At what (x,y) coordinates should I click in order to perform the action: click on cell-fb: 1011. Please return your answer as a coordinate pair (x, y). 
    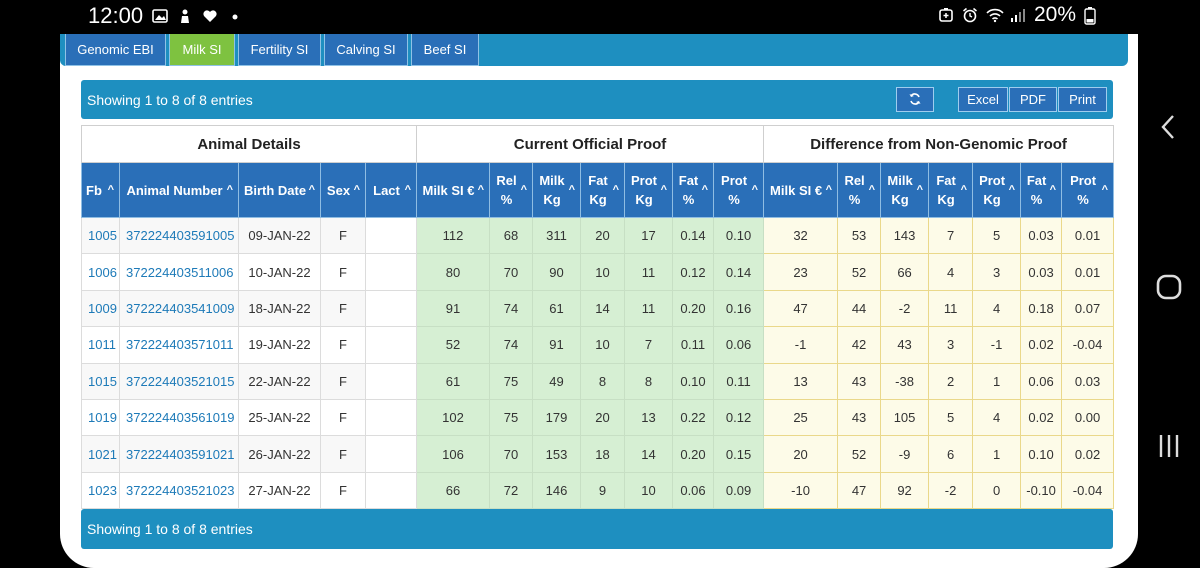
    Looking at the image, I should click on (100, 345).